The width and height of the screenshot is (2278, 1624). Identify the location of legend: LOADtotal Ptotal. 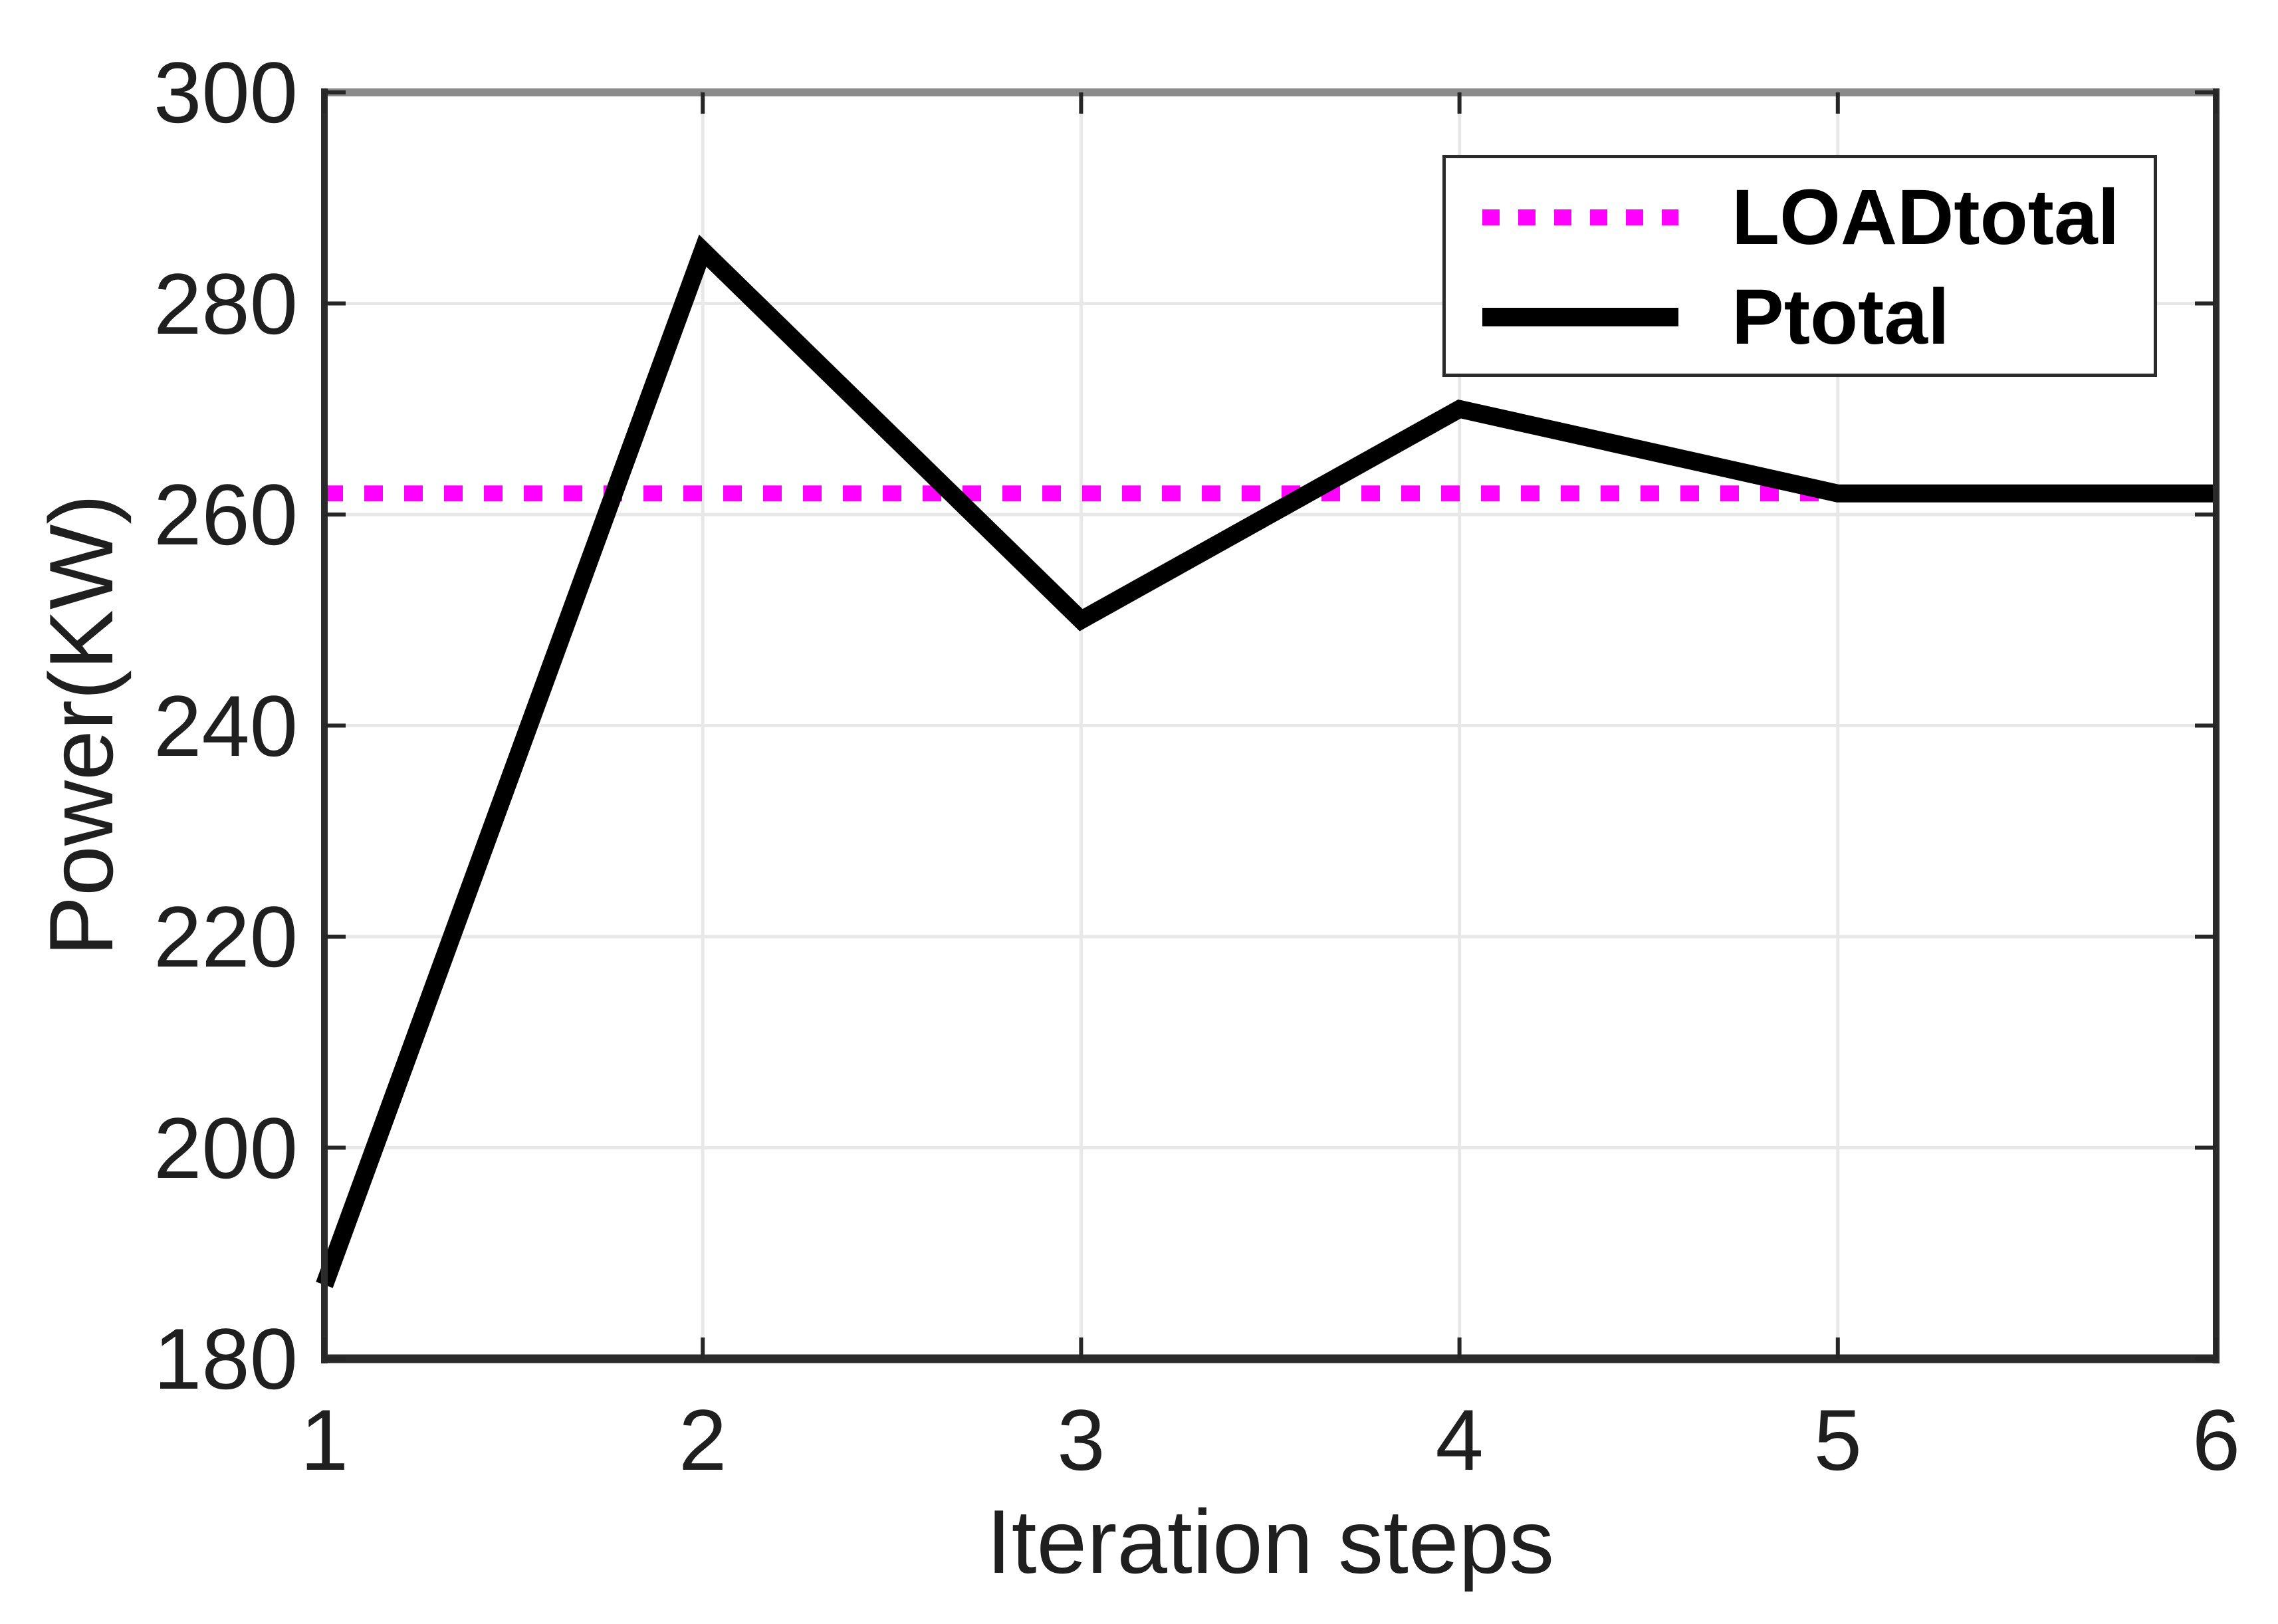
(1799, 266).